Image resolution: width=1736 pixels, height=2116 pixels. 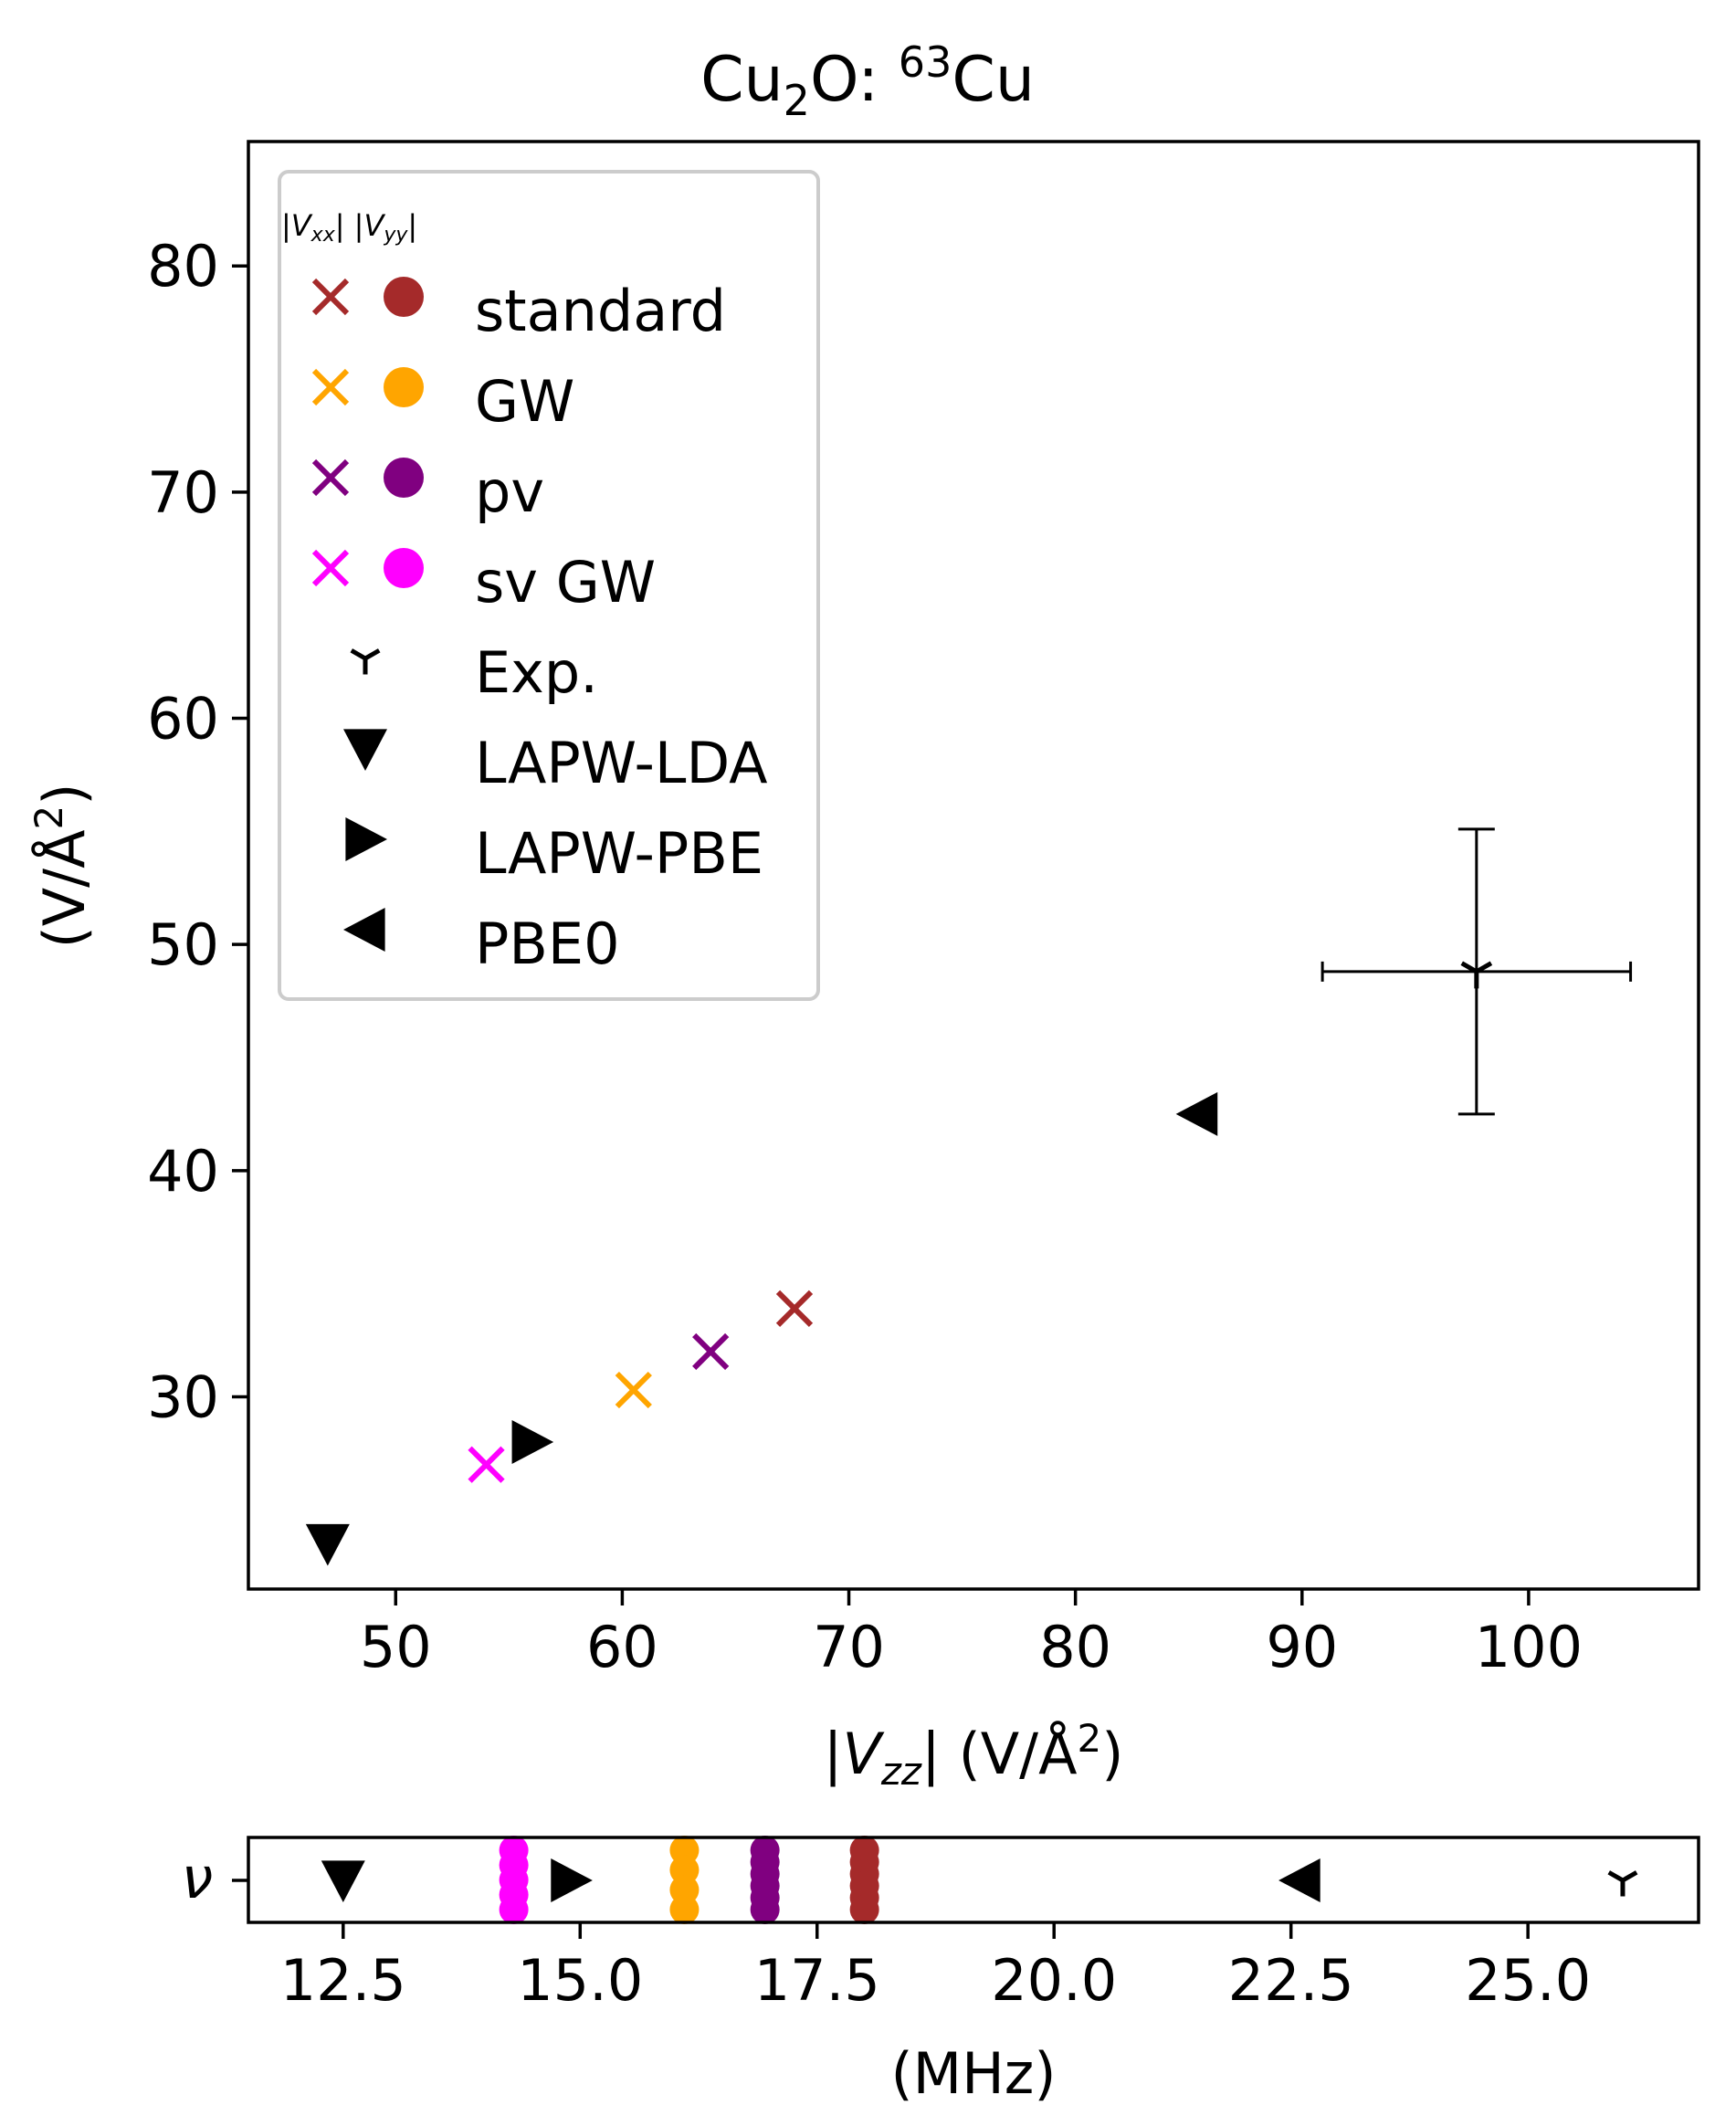 I want to click on frequency-x-axis-label: (MHz), so click(x=973, y=2073).